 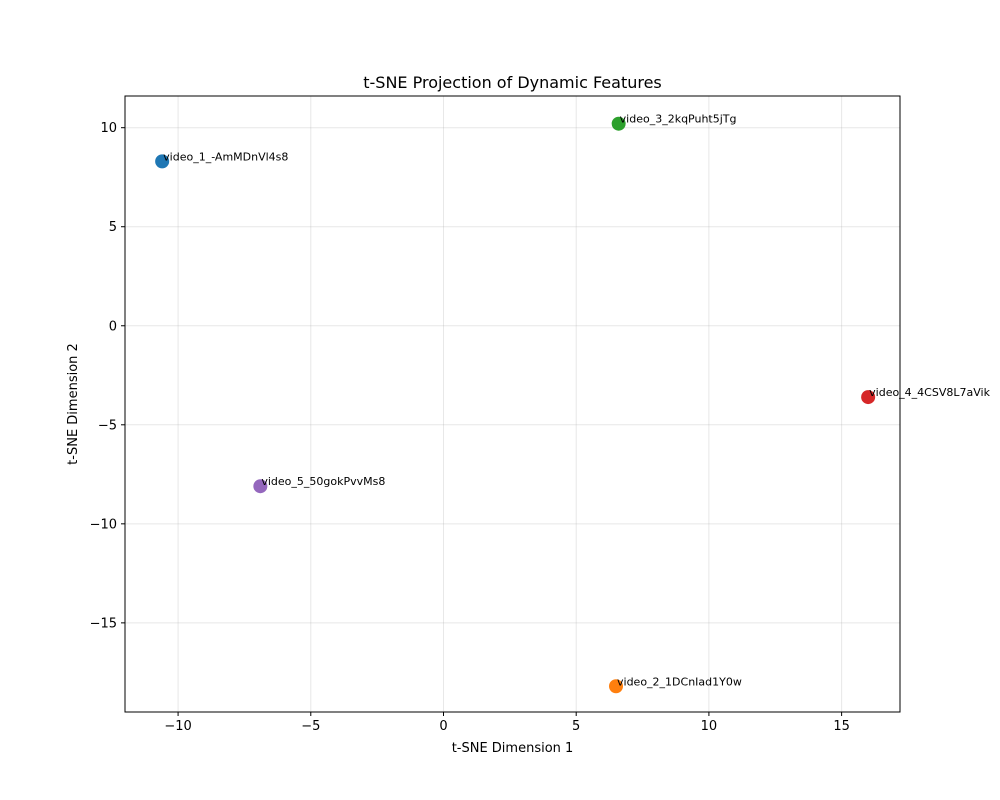 I want to click on y-tick-label: 5, so click(x=113, y=227).